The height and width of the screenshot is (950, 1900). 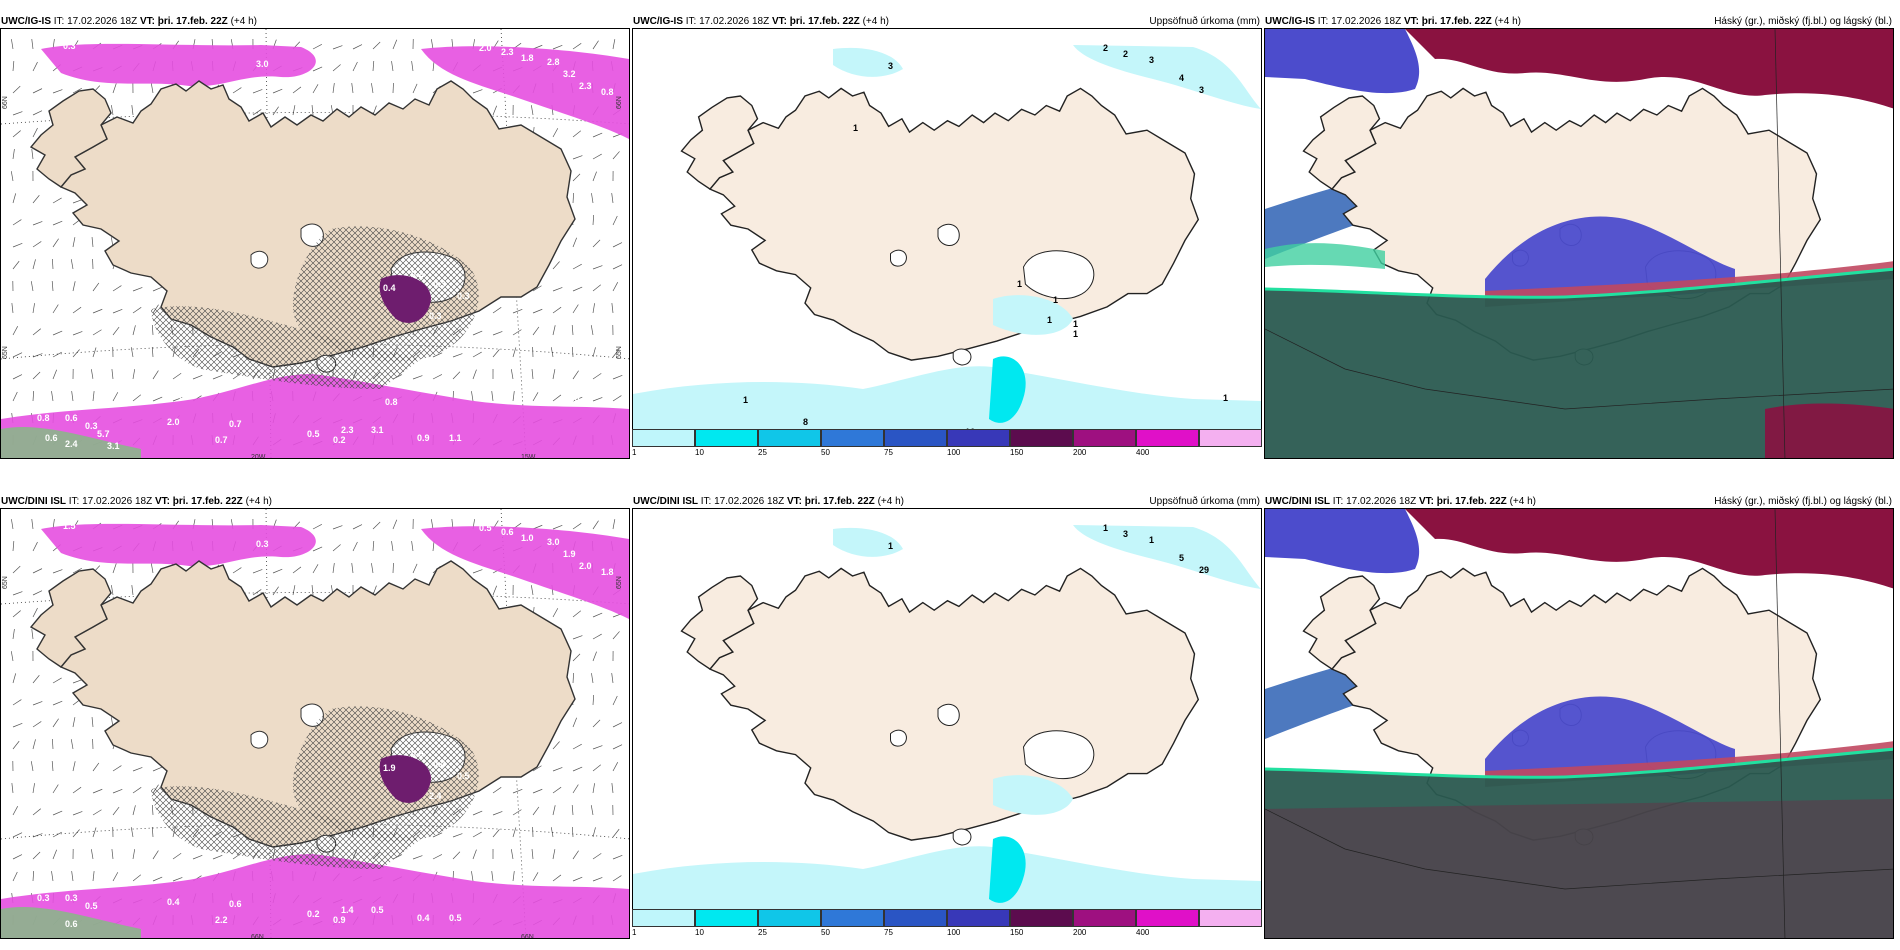 I want to click on precip-map: 1 1 3 1 5 29, so click(x=947, y=710).